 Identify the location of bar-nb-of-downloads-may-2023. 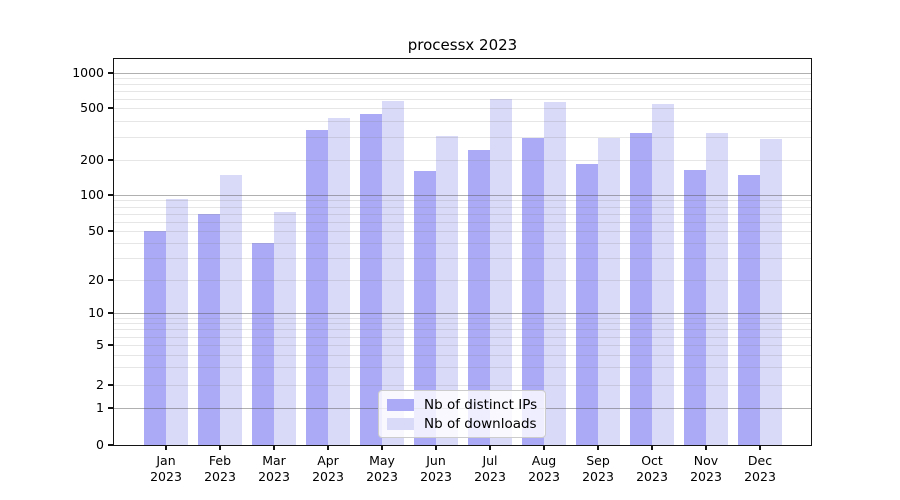
(393, 272).